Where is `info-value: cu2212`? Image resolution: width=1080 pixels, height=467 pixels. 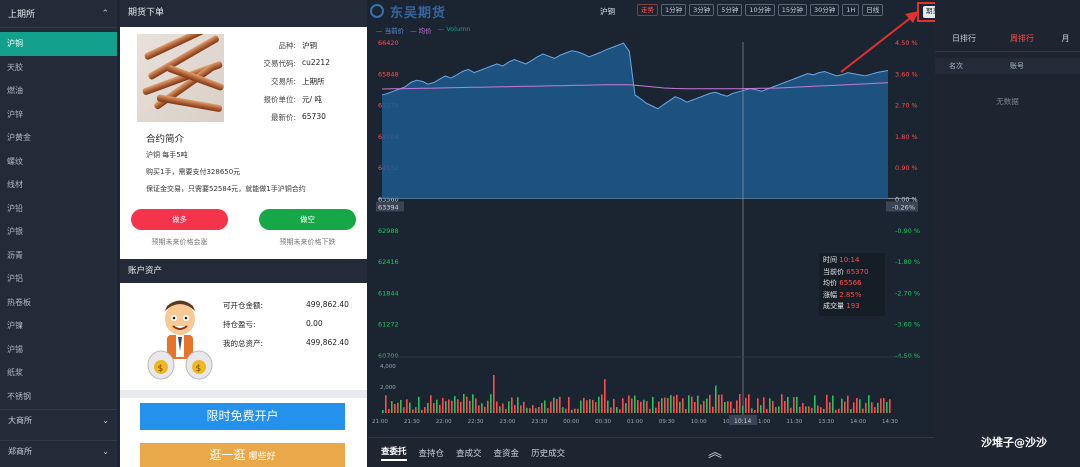
info-value: cu2212 is located at coordinates (316, 62).